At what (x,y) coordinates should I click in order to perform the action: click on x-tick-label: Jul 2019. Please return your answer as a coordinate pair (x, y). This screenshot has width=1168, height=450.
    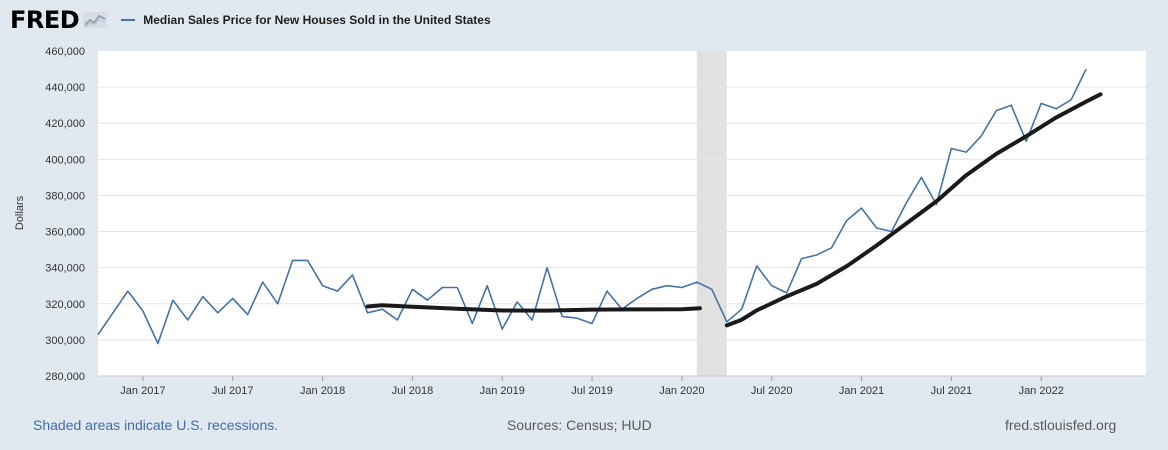
    Looking at the image, I should click on (592, 391).